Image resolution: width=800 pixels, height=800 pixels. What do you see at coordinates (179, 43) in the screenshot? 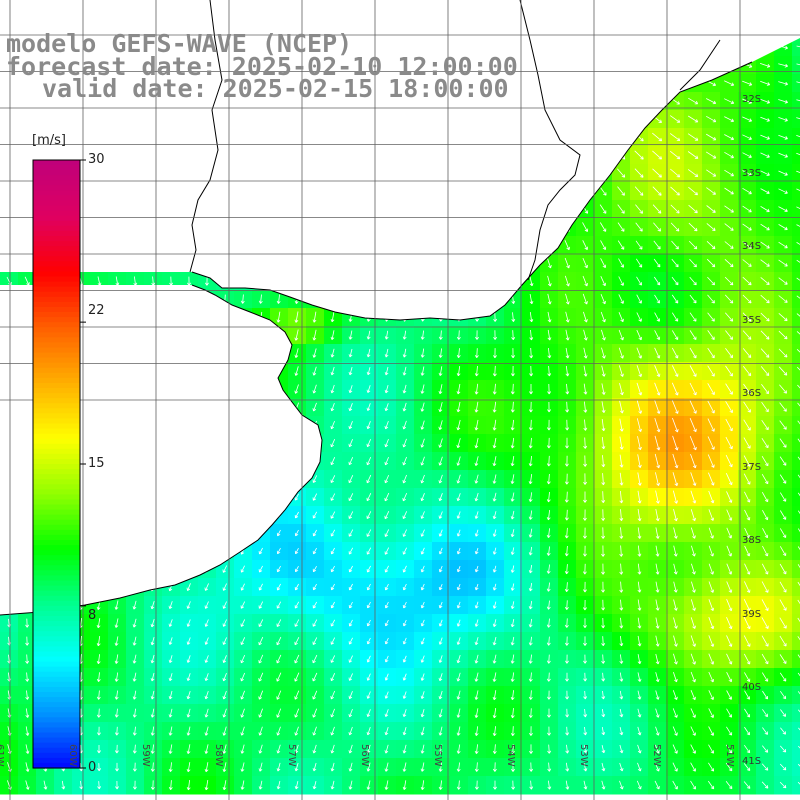
I see `model-title: modelo GEFS-WAVE (NCEP)` at bounding box center [179, 43].